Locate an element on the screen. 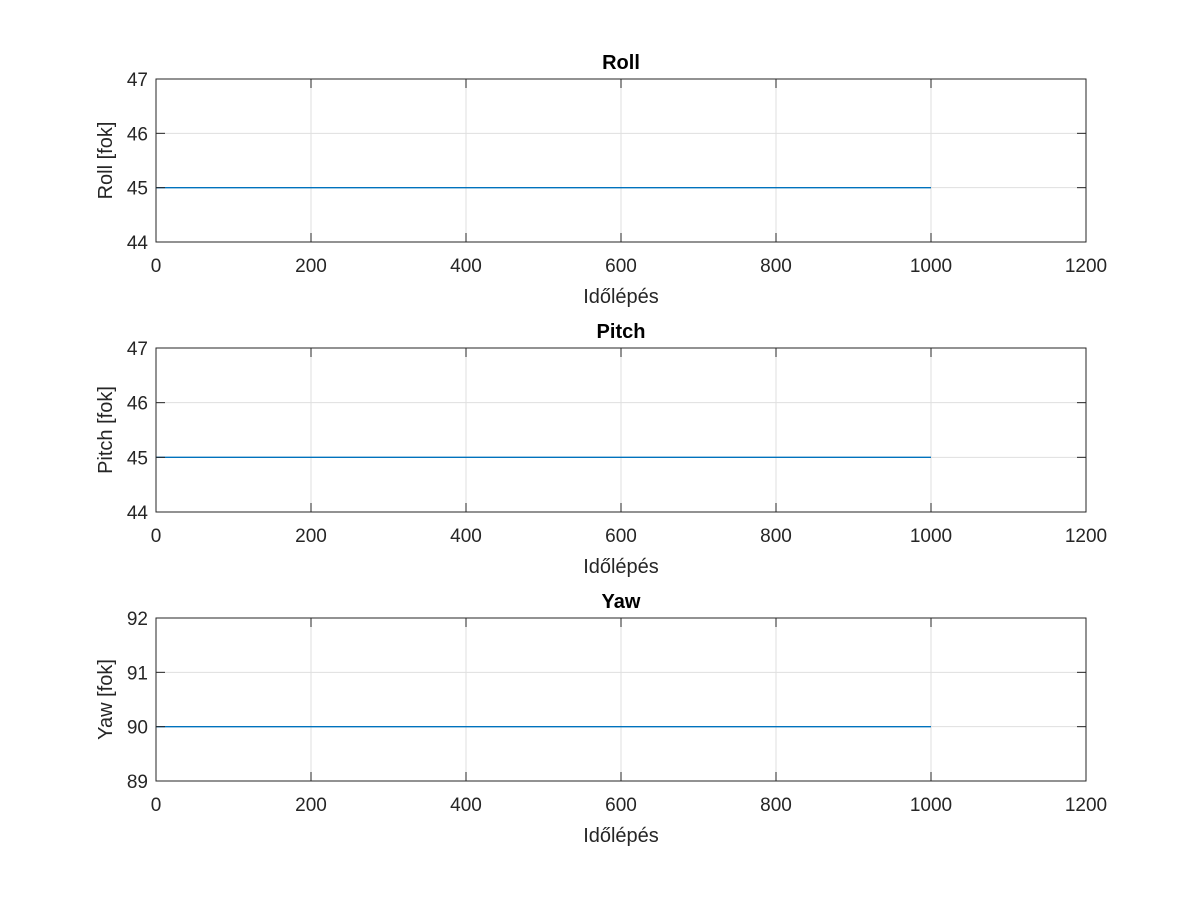 This screenshot has width=1200, height=900. chart-title: Pitch is located at coordinates (621, 332).